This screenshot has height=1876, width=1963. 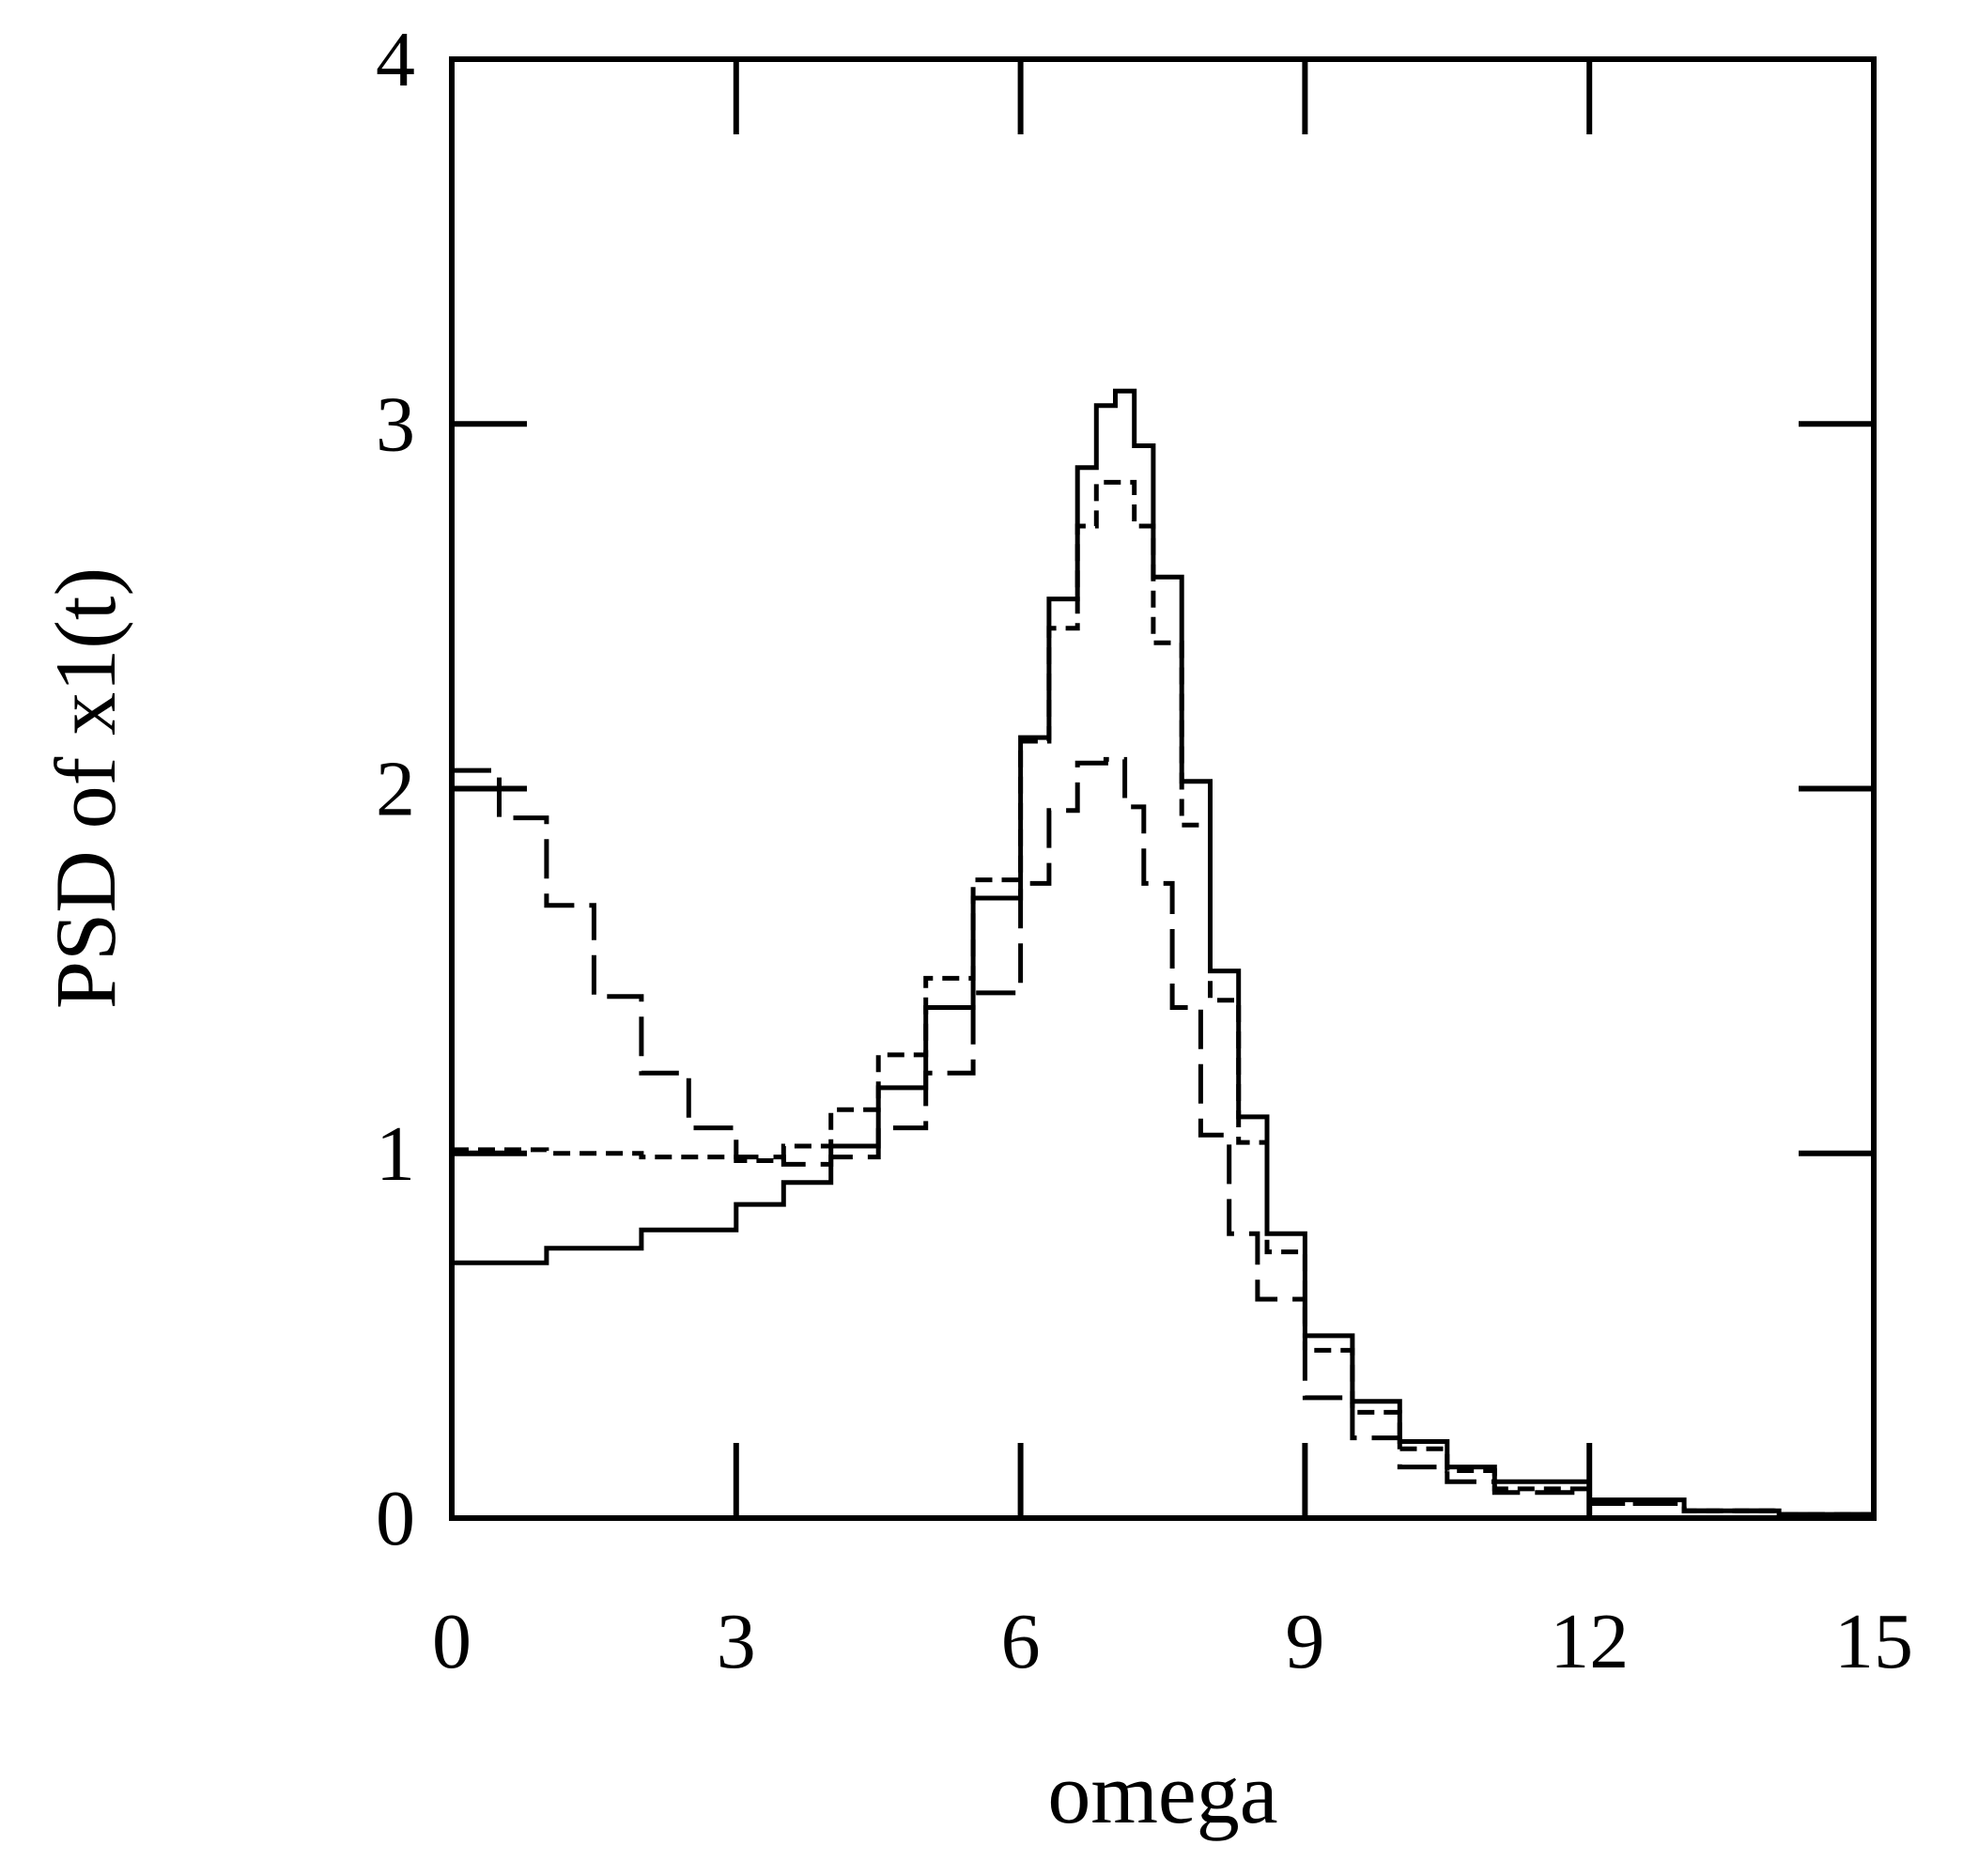 I want to click on x-tick-label: 3, so click(x=737, y=1642).